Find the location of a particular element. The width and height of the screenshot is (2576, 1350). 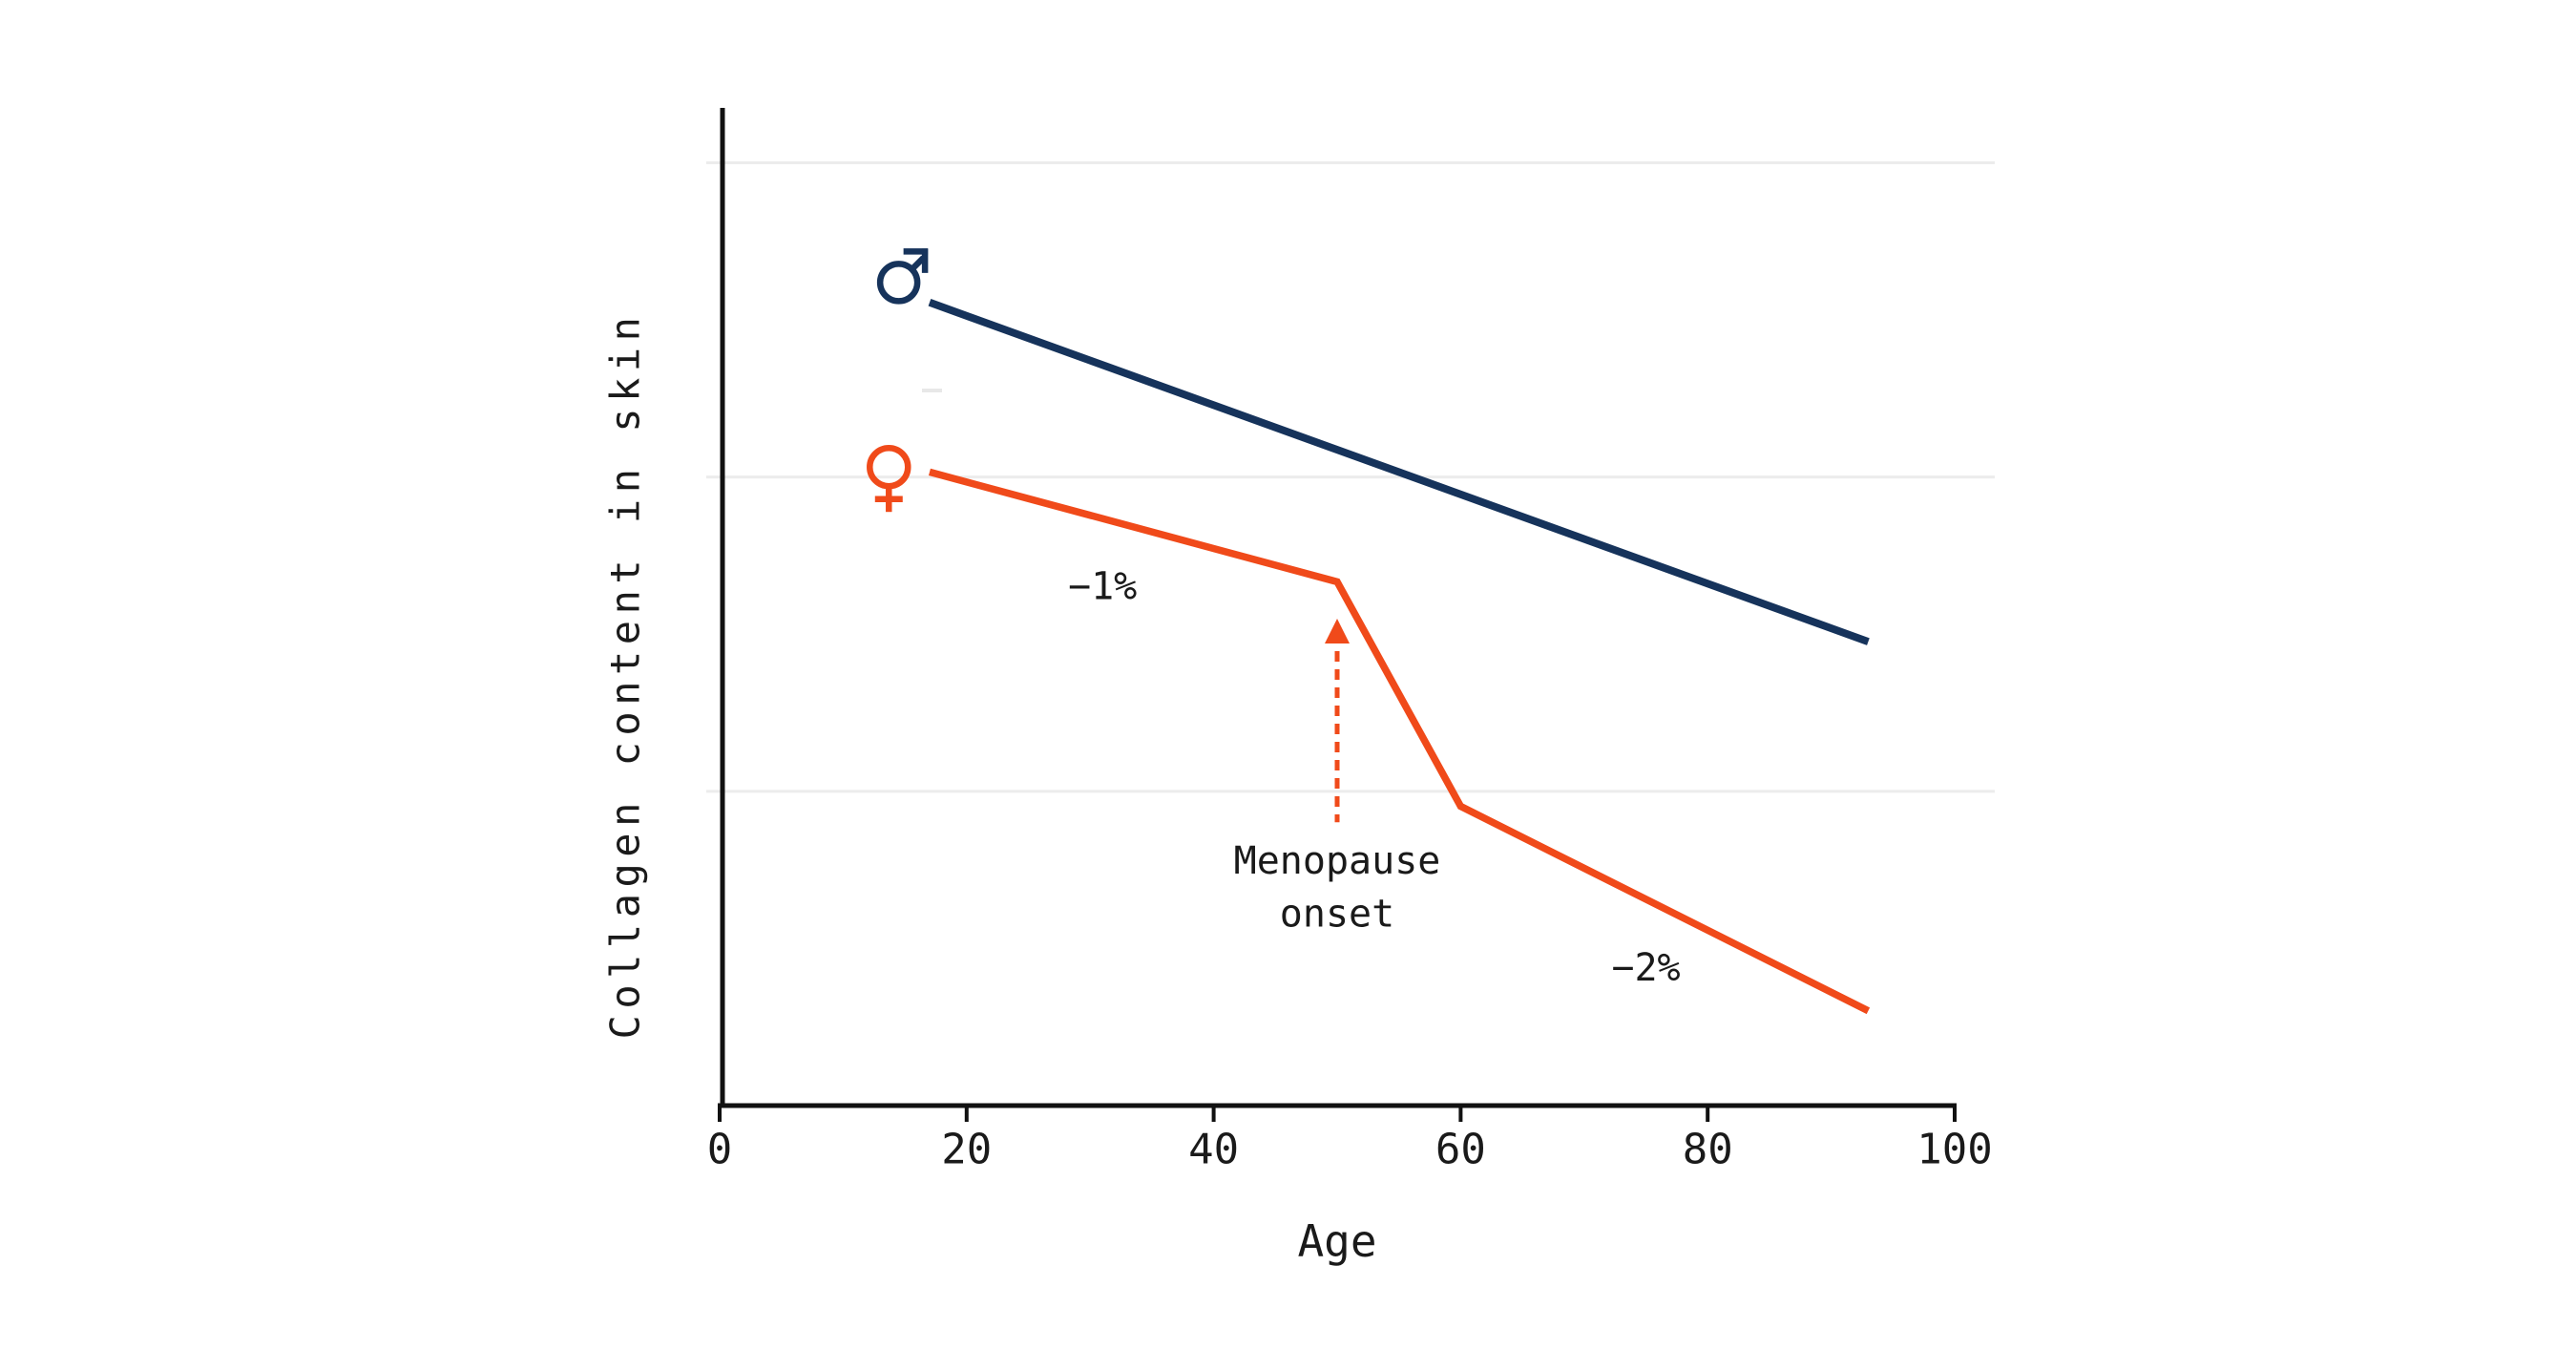

female-sign-circle is located at coordinates (889, 467).